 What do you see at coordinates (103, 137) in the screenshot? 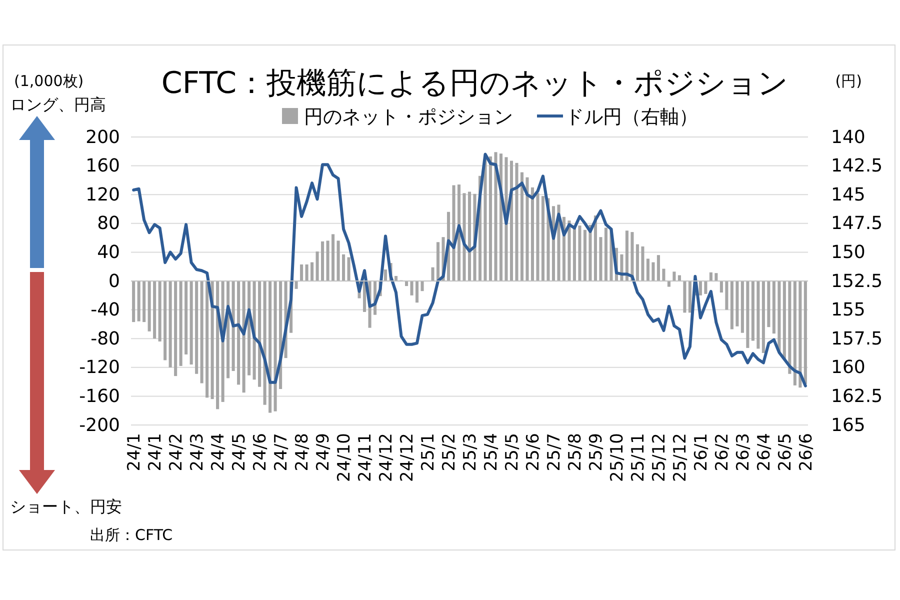
I see `y-tick-label: 200` at bounding box center [103, 137].